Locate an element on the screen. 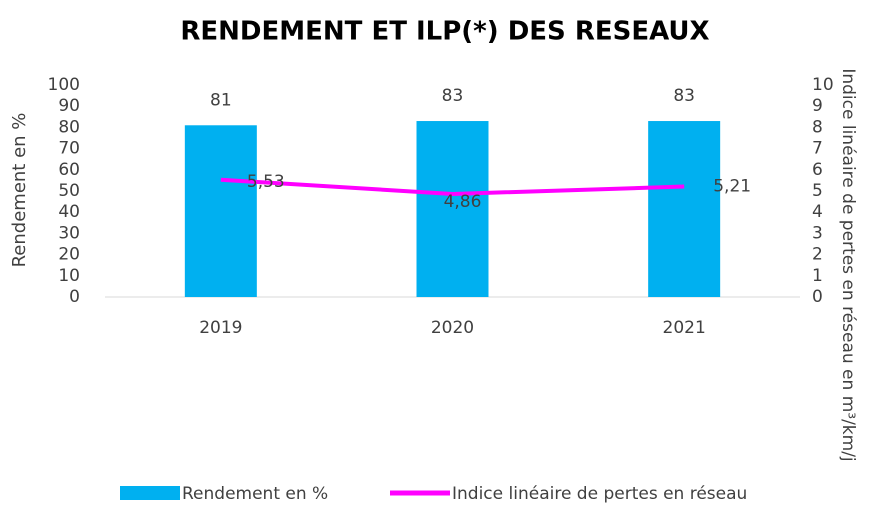  data-label: 5,21 is located at coordinates (732, 187).